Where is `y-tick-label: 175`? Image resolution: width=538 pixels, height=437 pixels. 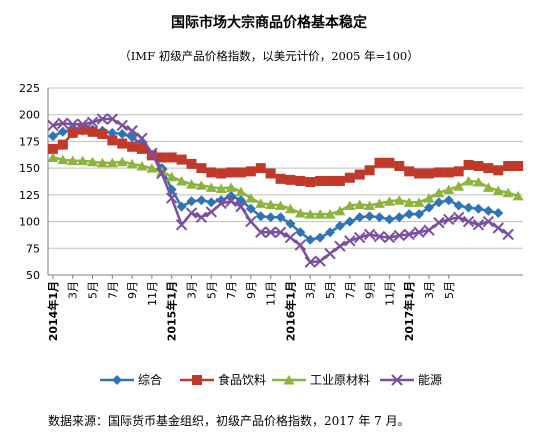 y-tick-label: 175 is located at coordinates (29, 141).